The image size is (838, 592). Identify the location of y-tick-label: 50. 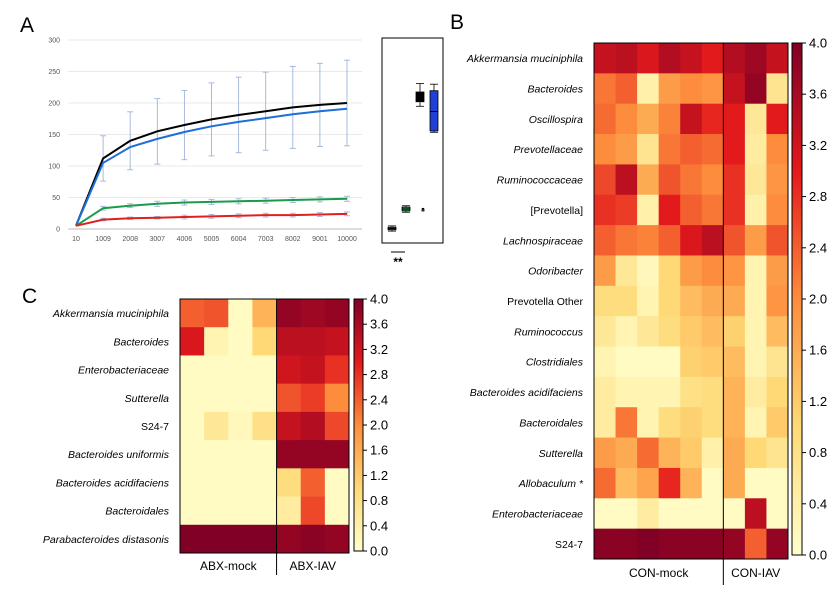
(56, 198).